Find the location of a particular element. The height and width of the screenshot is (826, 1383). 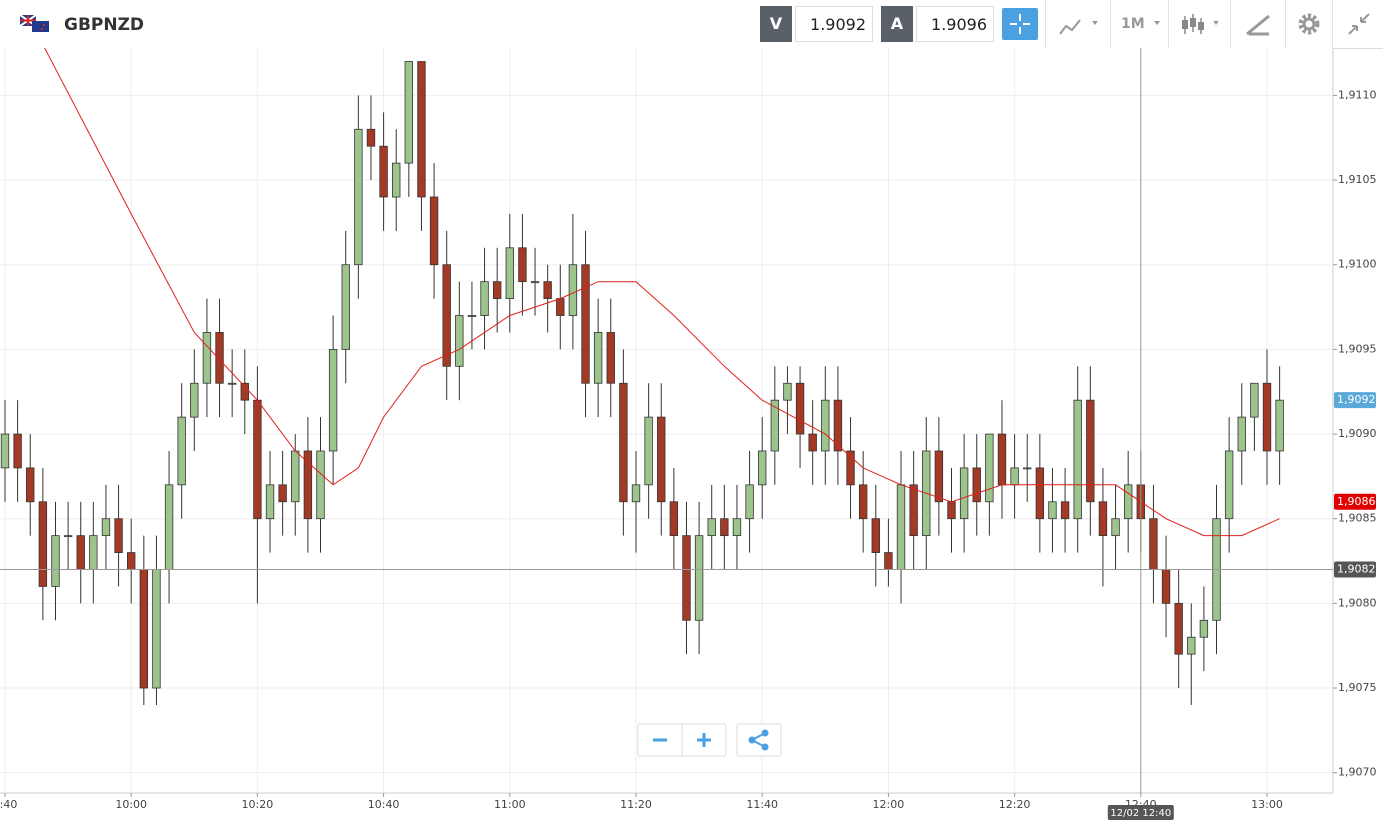

bid-label: V is located at coordinates (776, 24).